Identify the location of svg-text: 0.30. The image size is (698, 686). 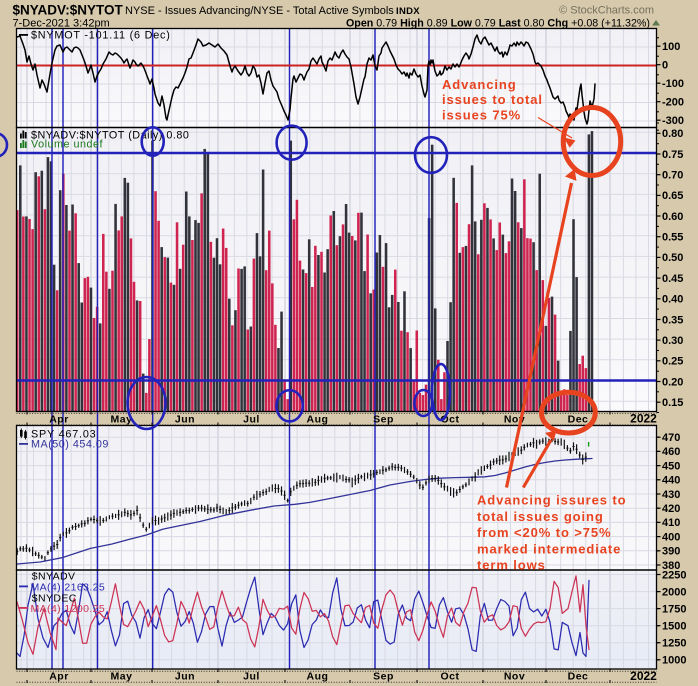
(672, 341).